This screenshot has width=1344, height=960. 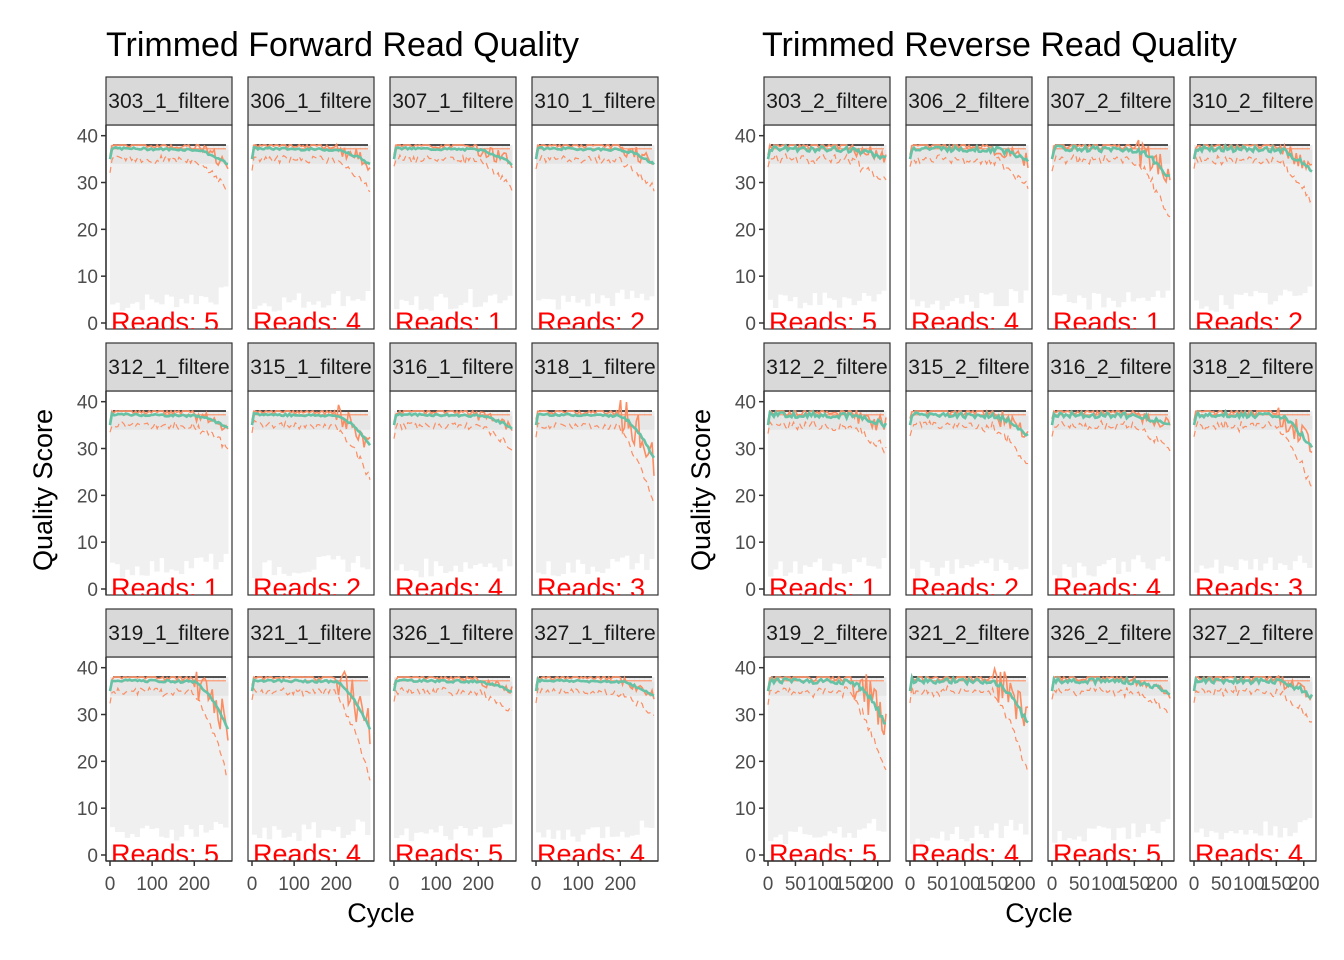 I want to click on read-count-label: Reads: 5, so click(x=823, y=854).